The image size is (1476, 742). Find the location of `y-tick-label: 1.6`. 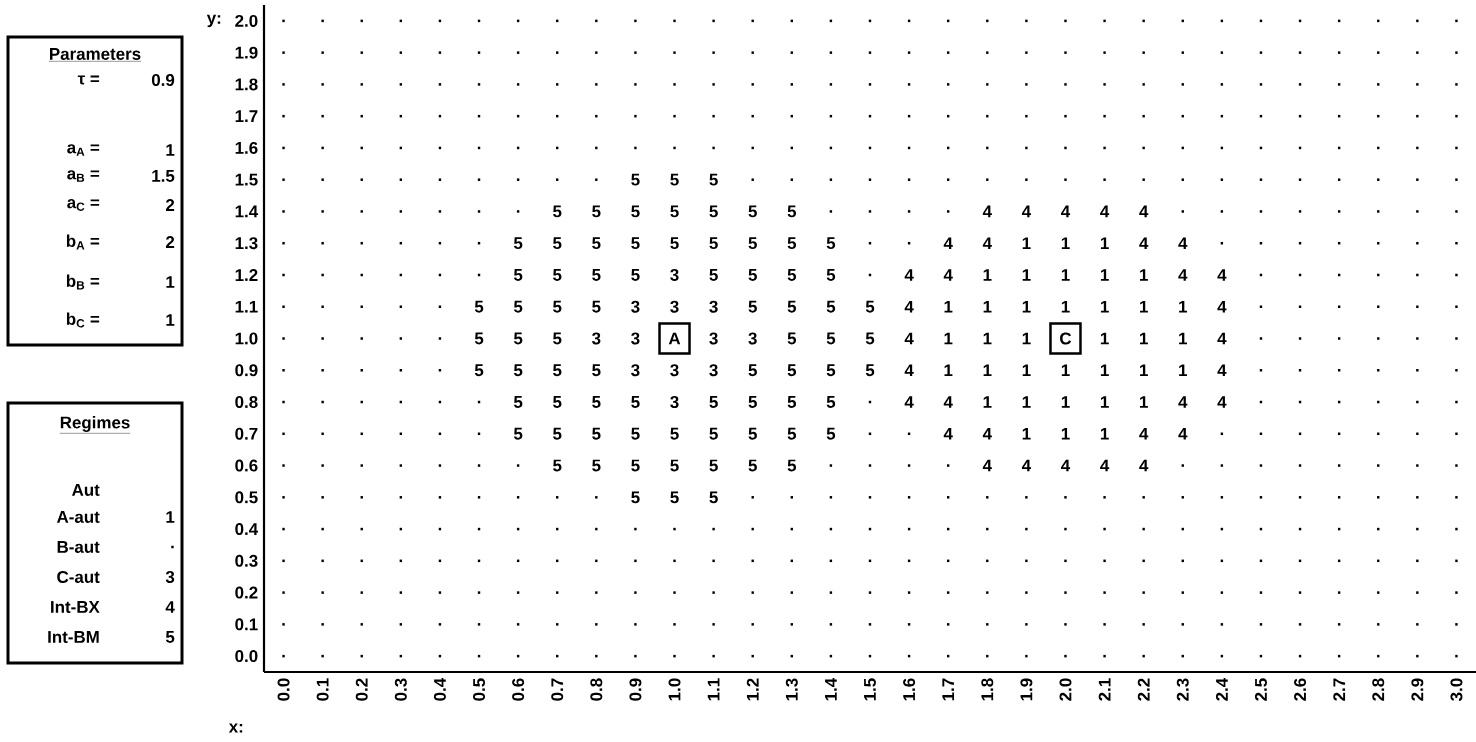

y-tick-label: 1.6 is located at coordinates (246, 147).